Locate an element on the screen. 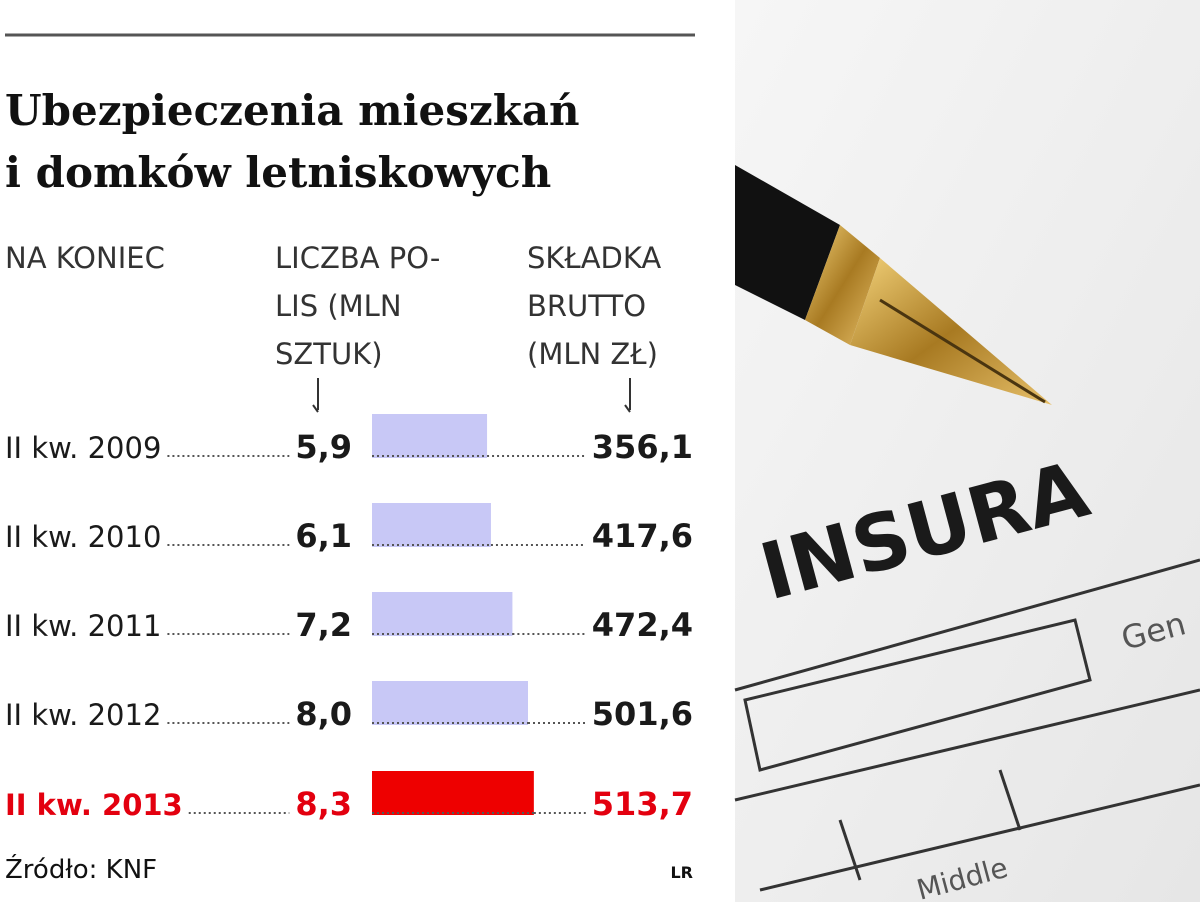 The width and height of the screenshot is (1200, 907). row-label: II kw. 2013 is located at coordinates (94, 805).